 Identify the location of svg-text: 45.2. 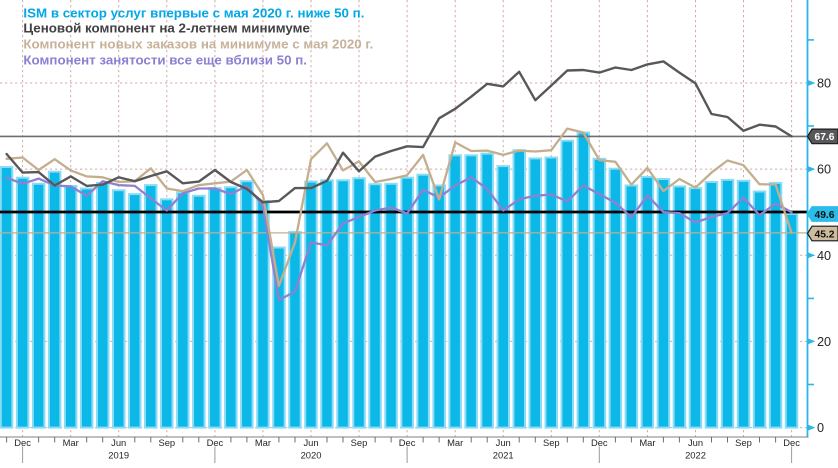
(824, 234).